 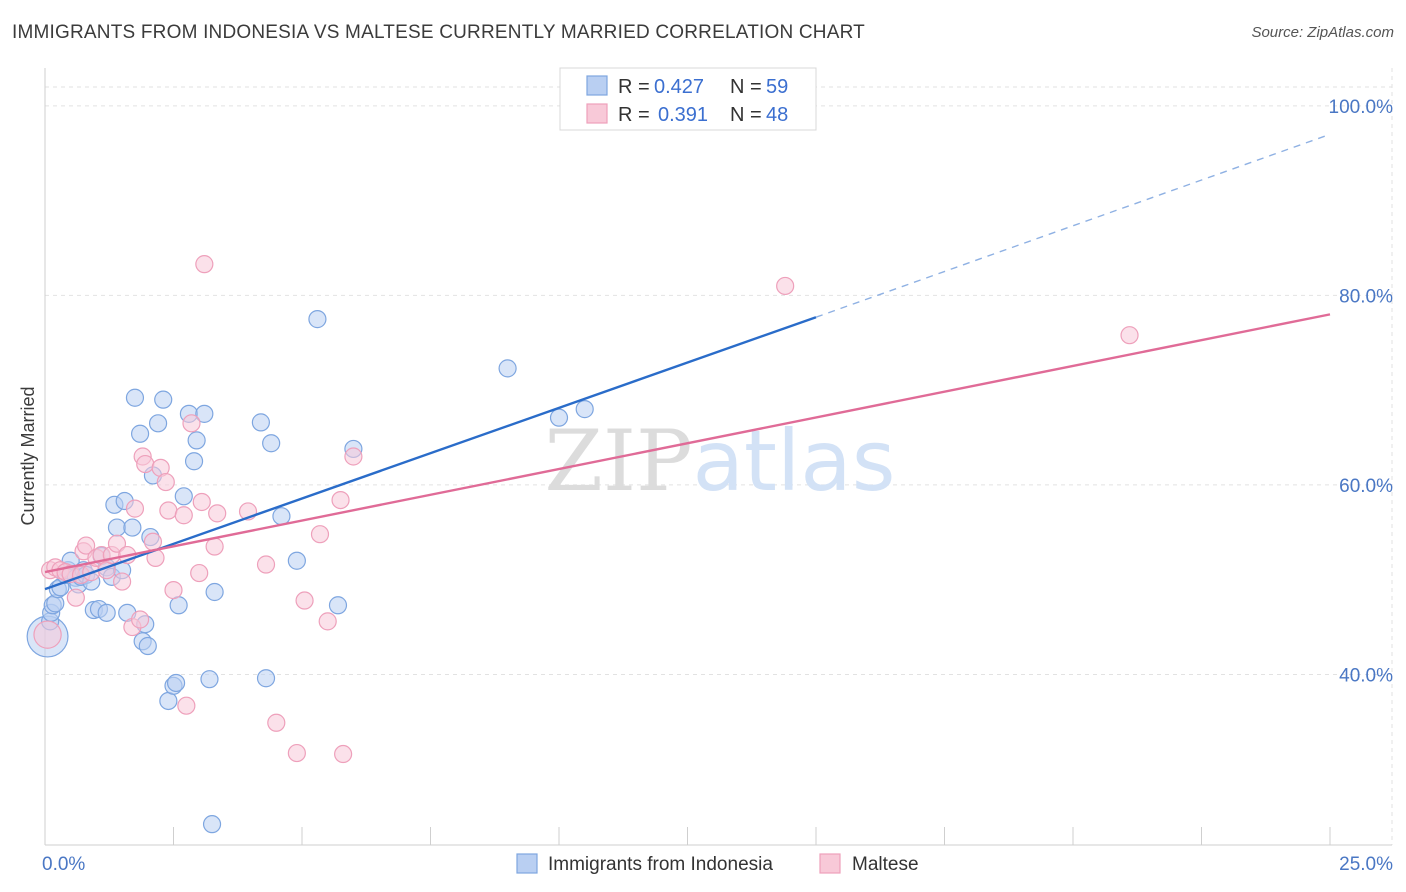 I want to click on bottom-legend-label-maltese: Maltese, so click(x=885, y=864).